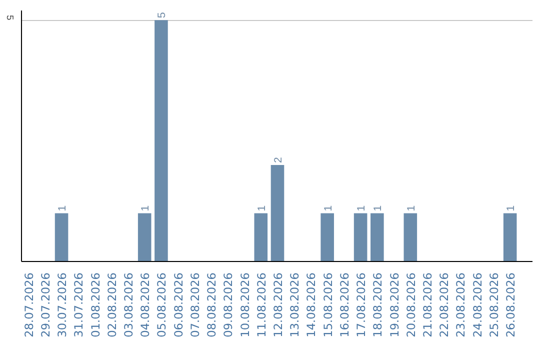  What do you see at coordinates (162, 15) in the screenshot?
I see `data-label: 5` at bounding box center [162, 15].